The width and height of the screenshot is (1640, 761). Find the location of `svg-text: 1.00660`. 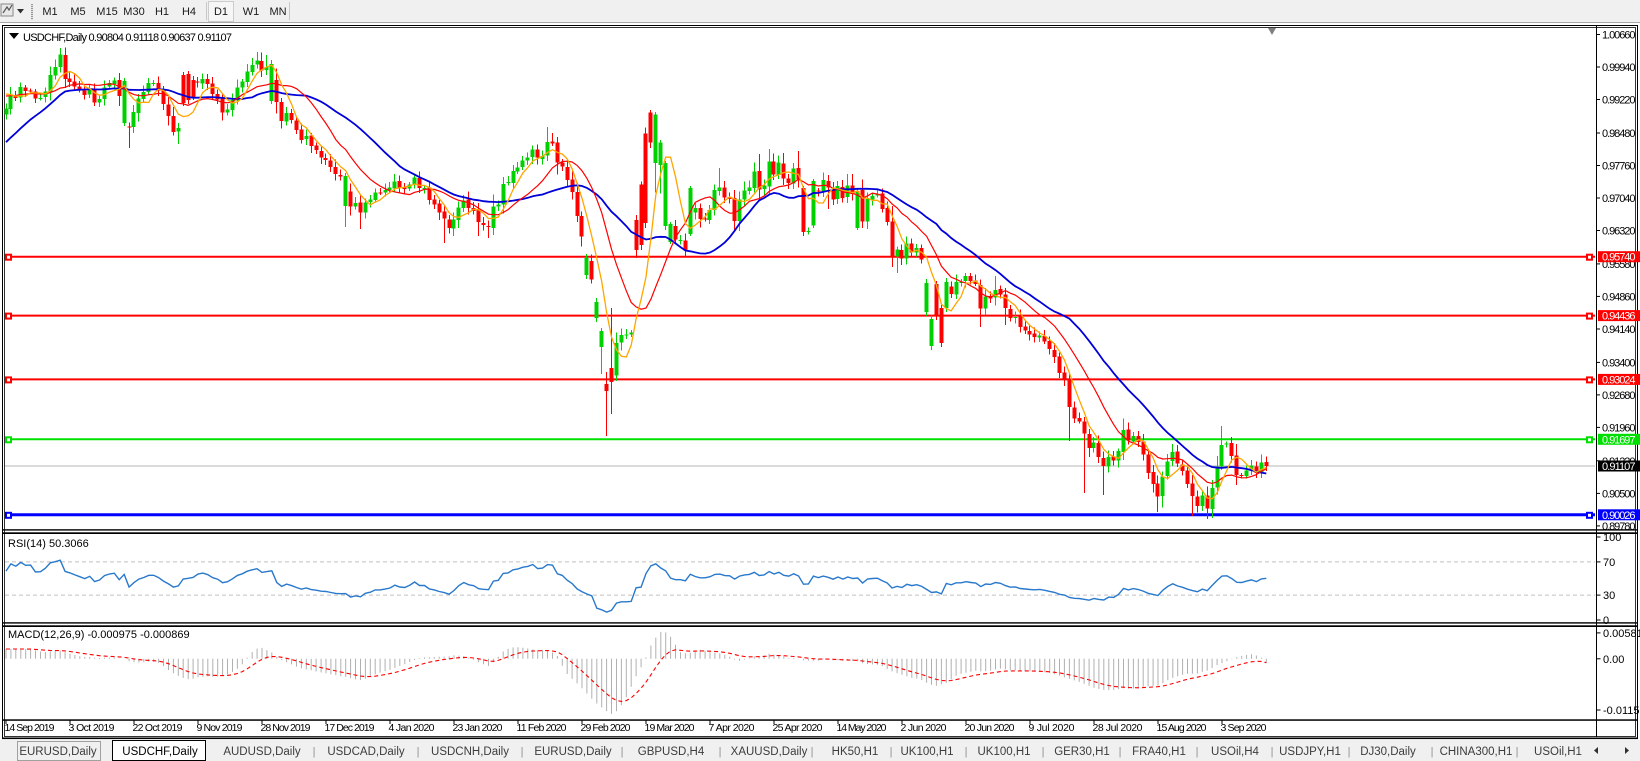

svg-text: 1.00660 is located at coordinates (1619, 36).